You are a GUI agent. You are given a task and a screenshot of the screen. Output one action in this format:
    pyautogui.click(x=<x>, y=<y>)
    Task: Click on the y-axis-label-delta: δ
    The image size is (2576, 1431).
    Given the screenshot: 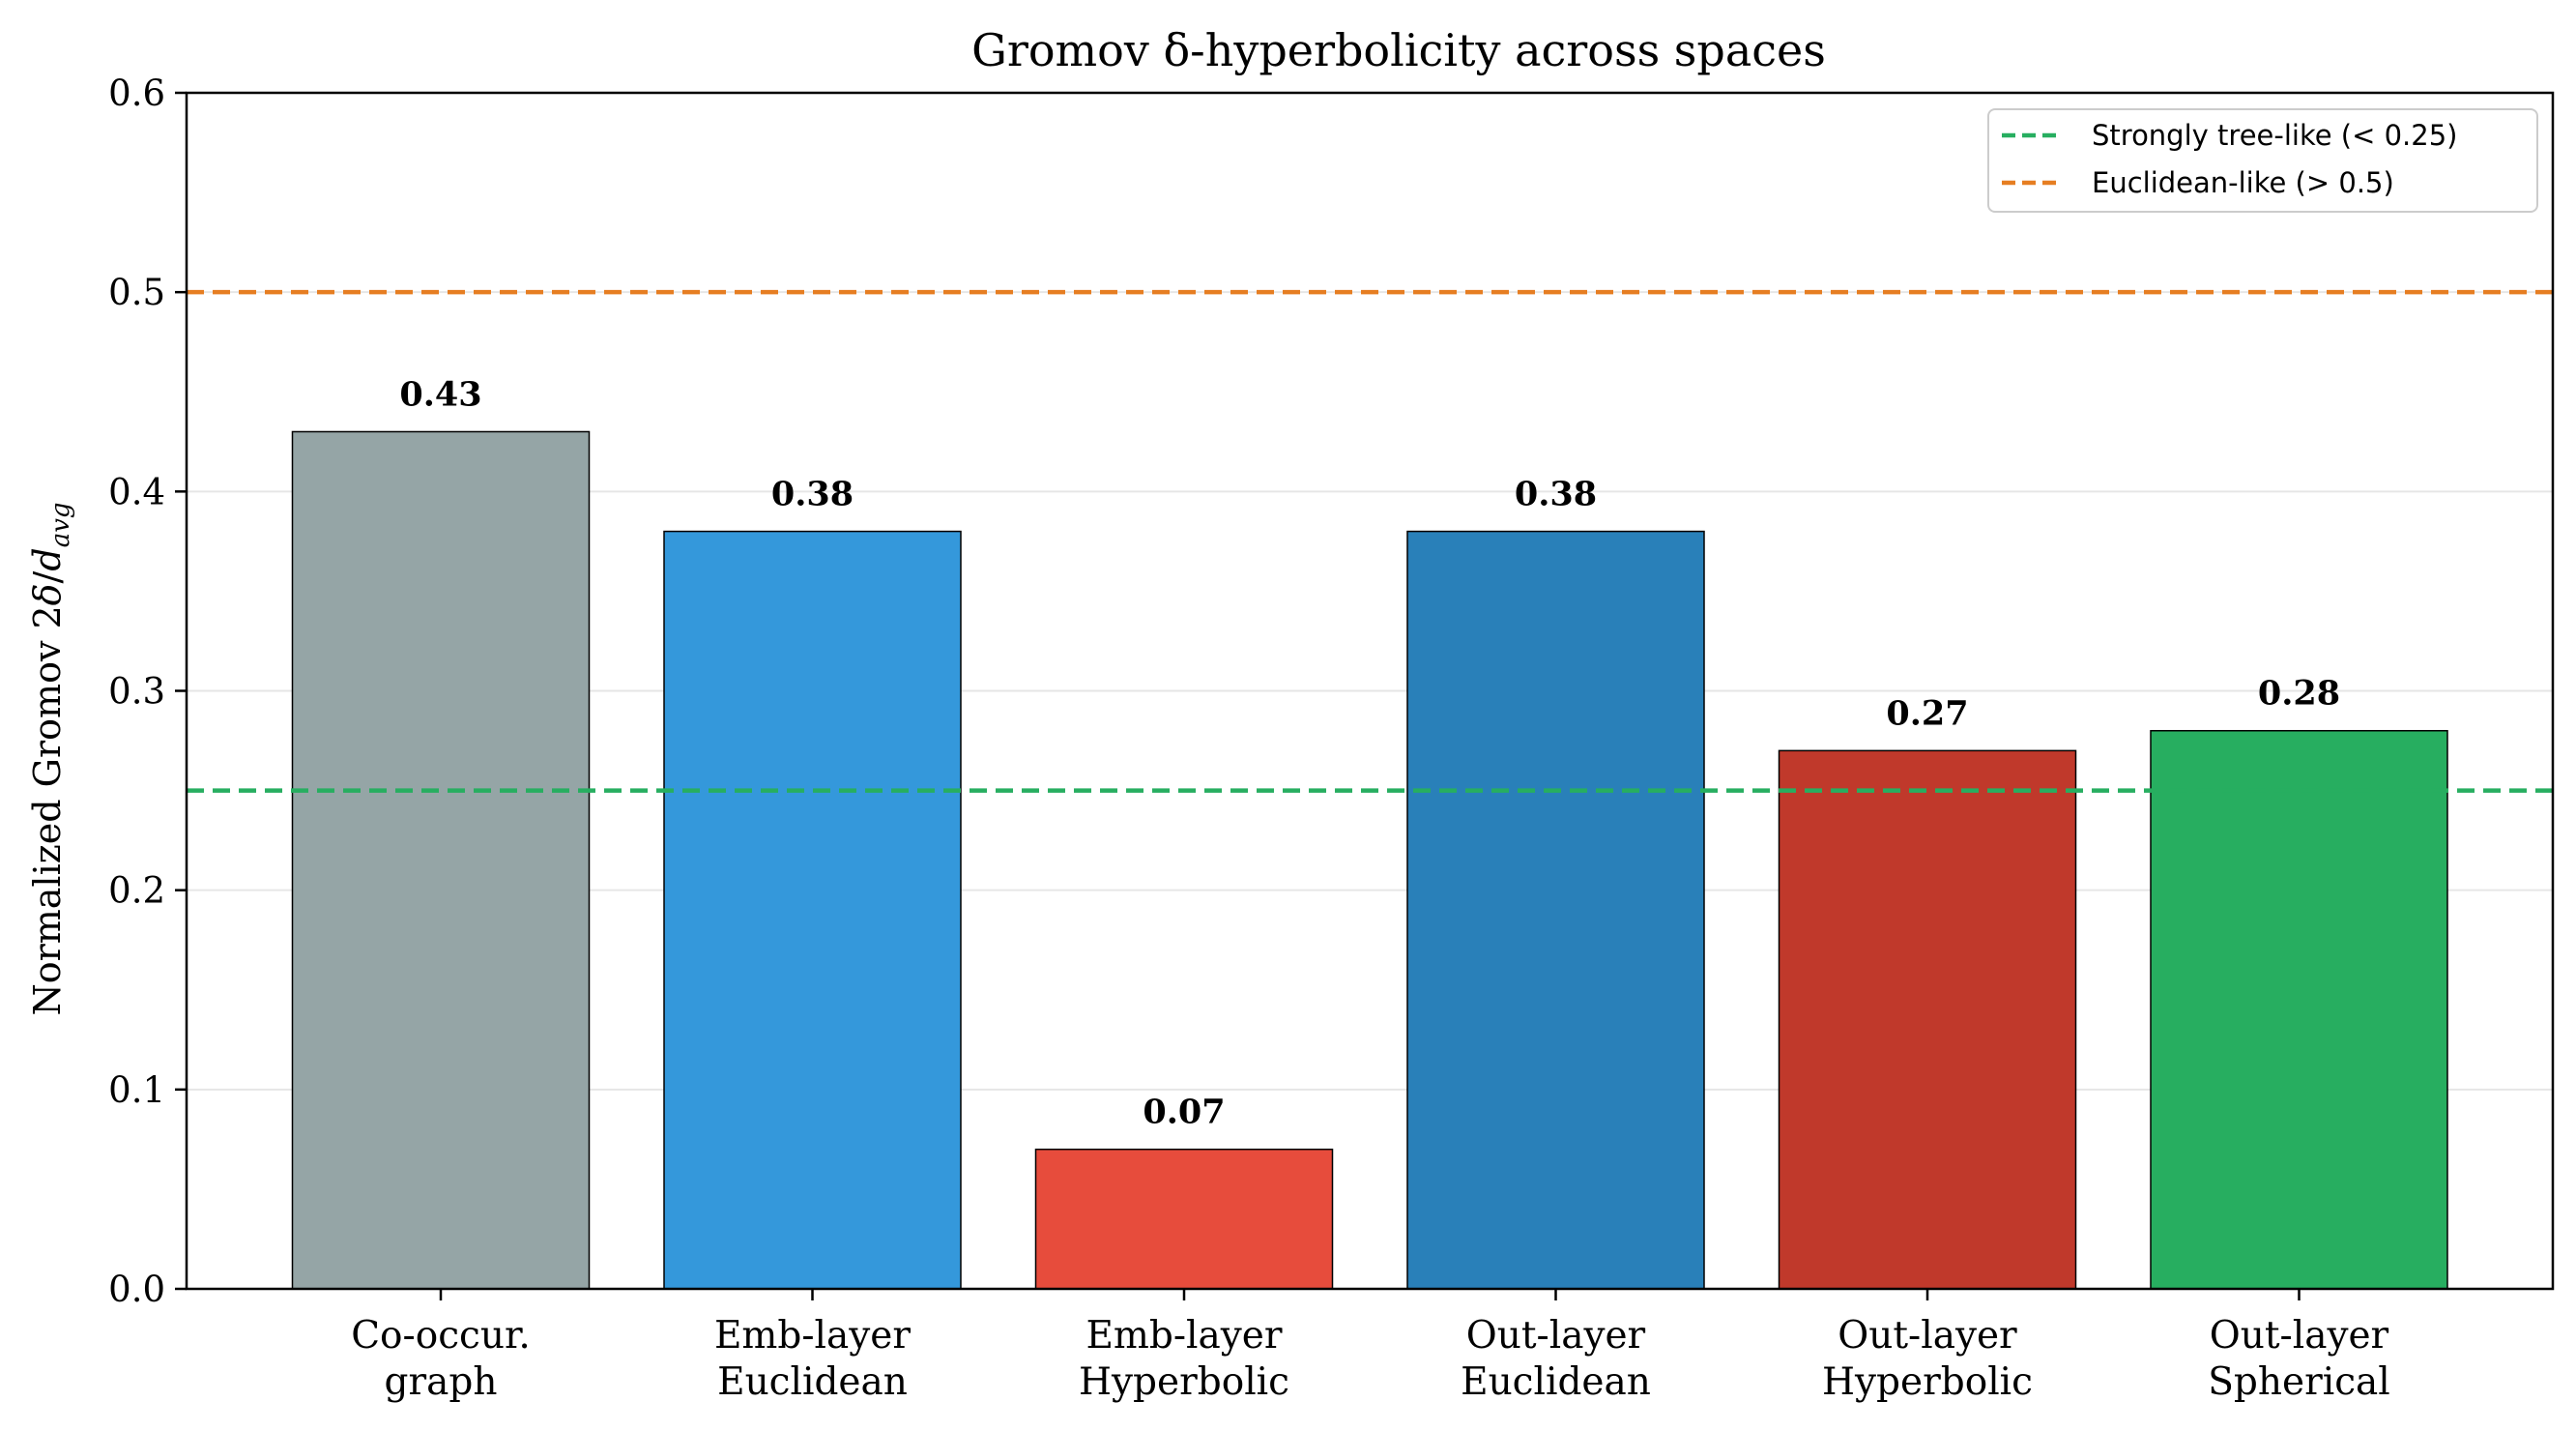 What is the action you would take?
    pyautogui.click(x=47, y=594)
    